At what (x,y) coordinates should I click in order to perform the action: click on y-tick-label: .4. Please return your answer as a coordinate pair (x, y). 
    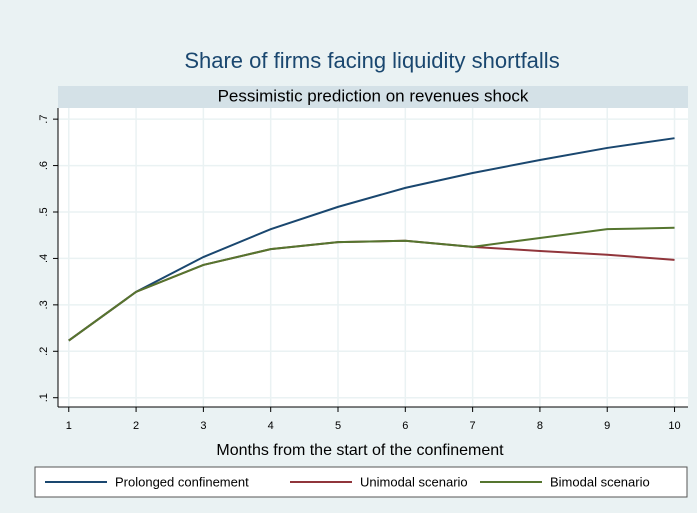
    Looking at the image, I should click on (44, 258).